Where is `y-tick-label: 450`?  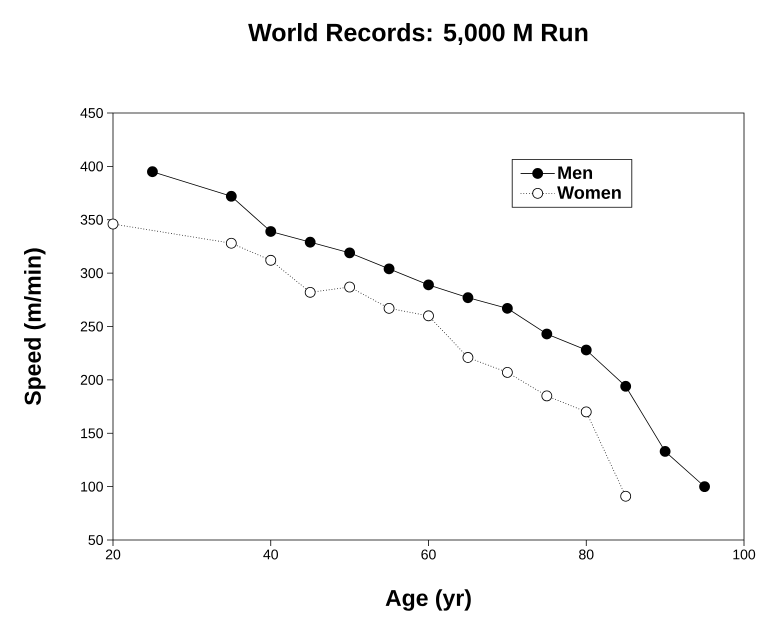
y-tick-label: 450 is located at coordinates (91, 113).